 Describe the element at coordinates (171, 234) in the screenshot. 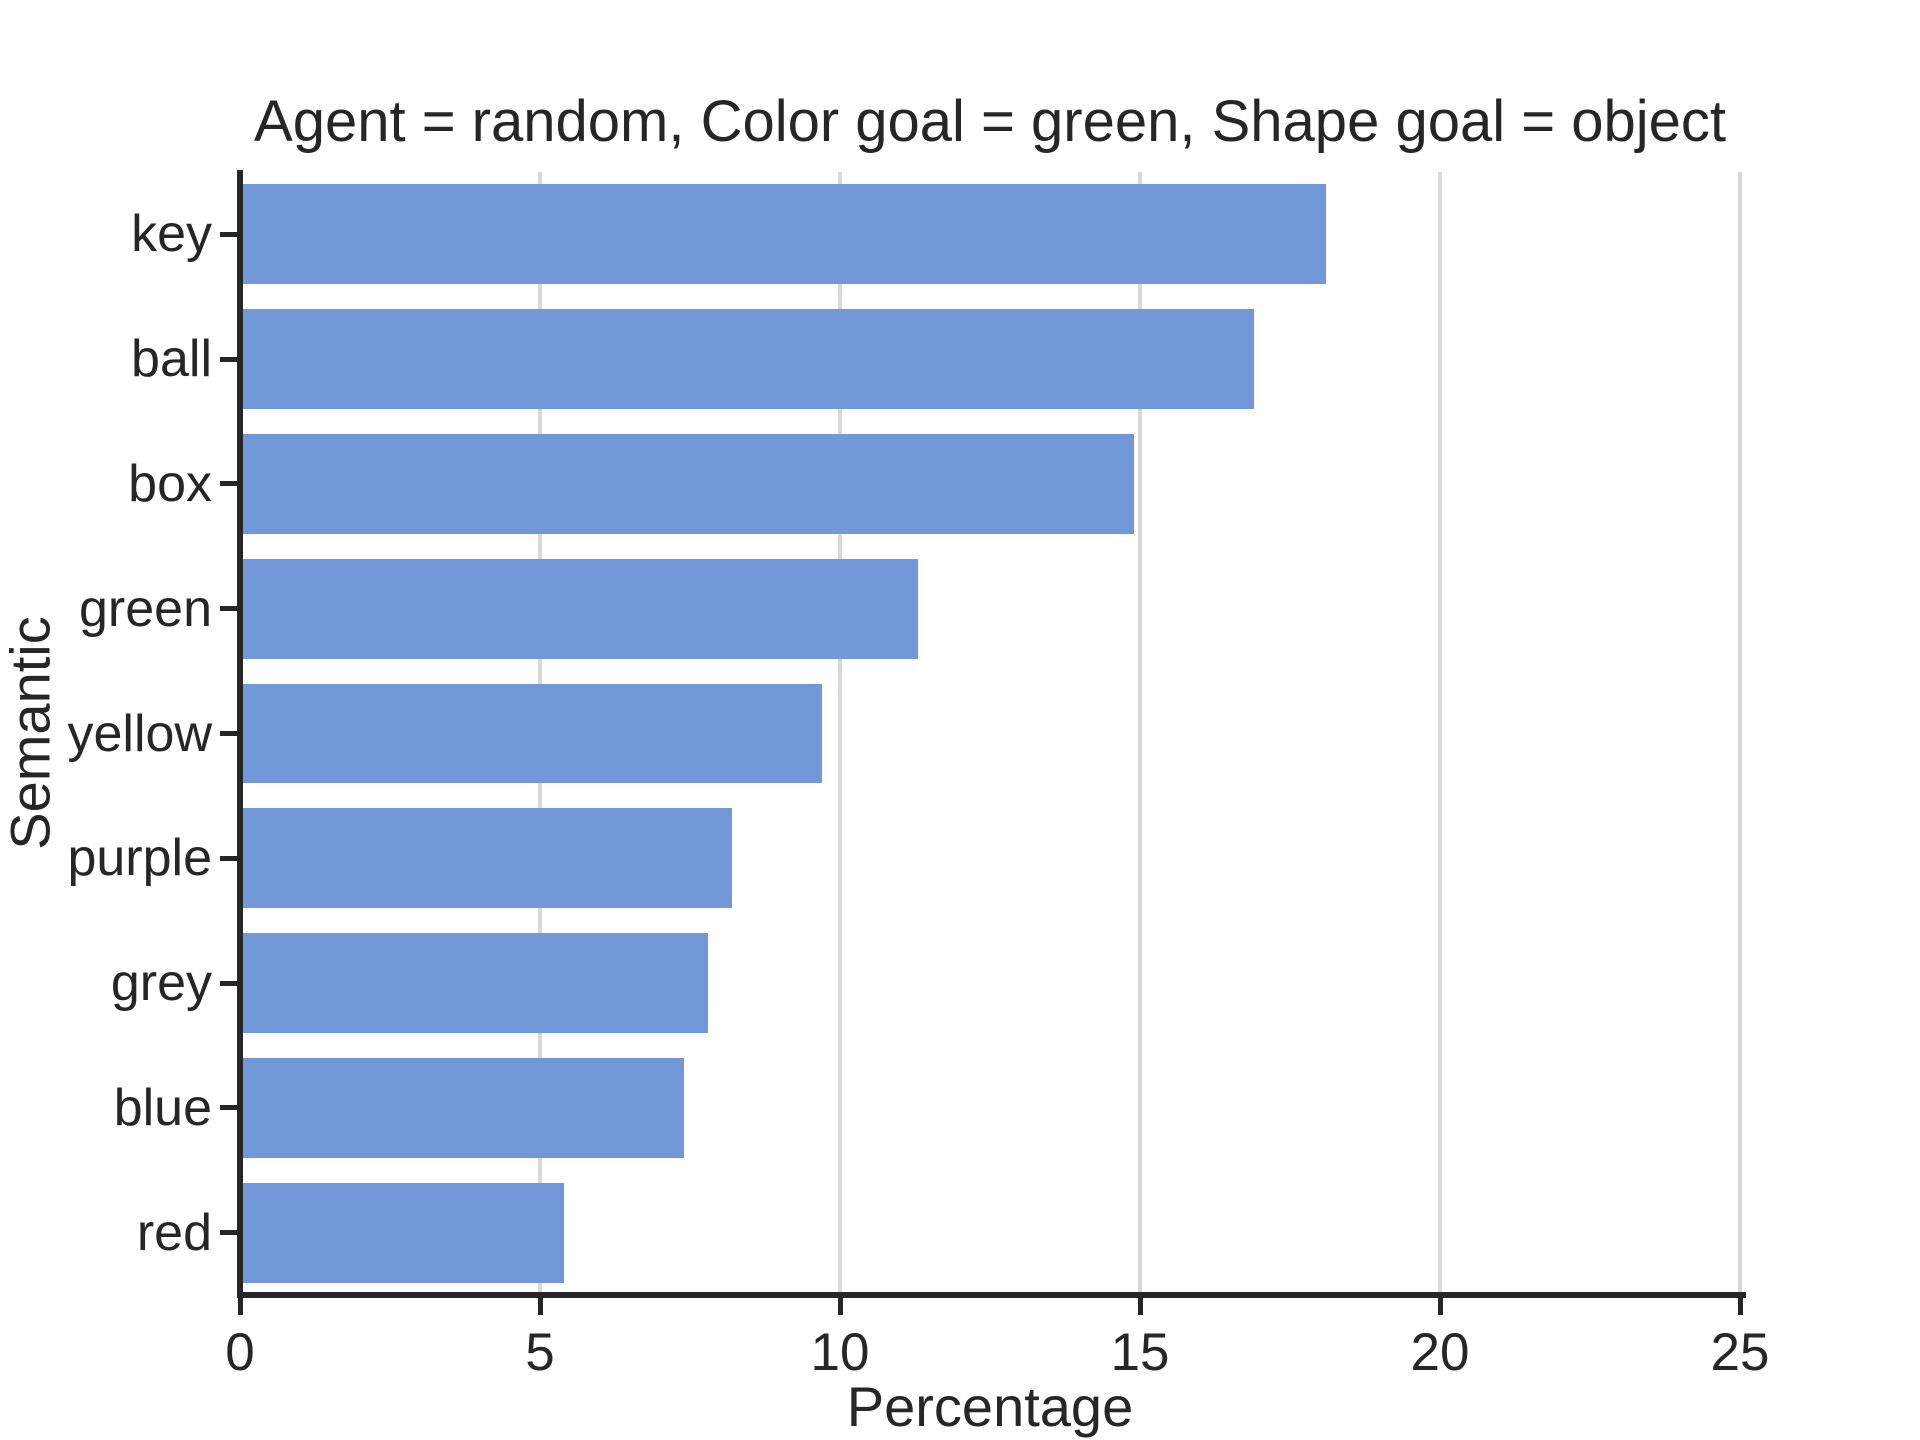

I see `y-tick-label-key: key` at that location.